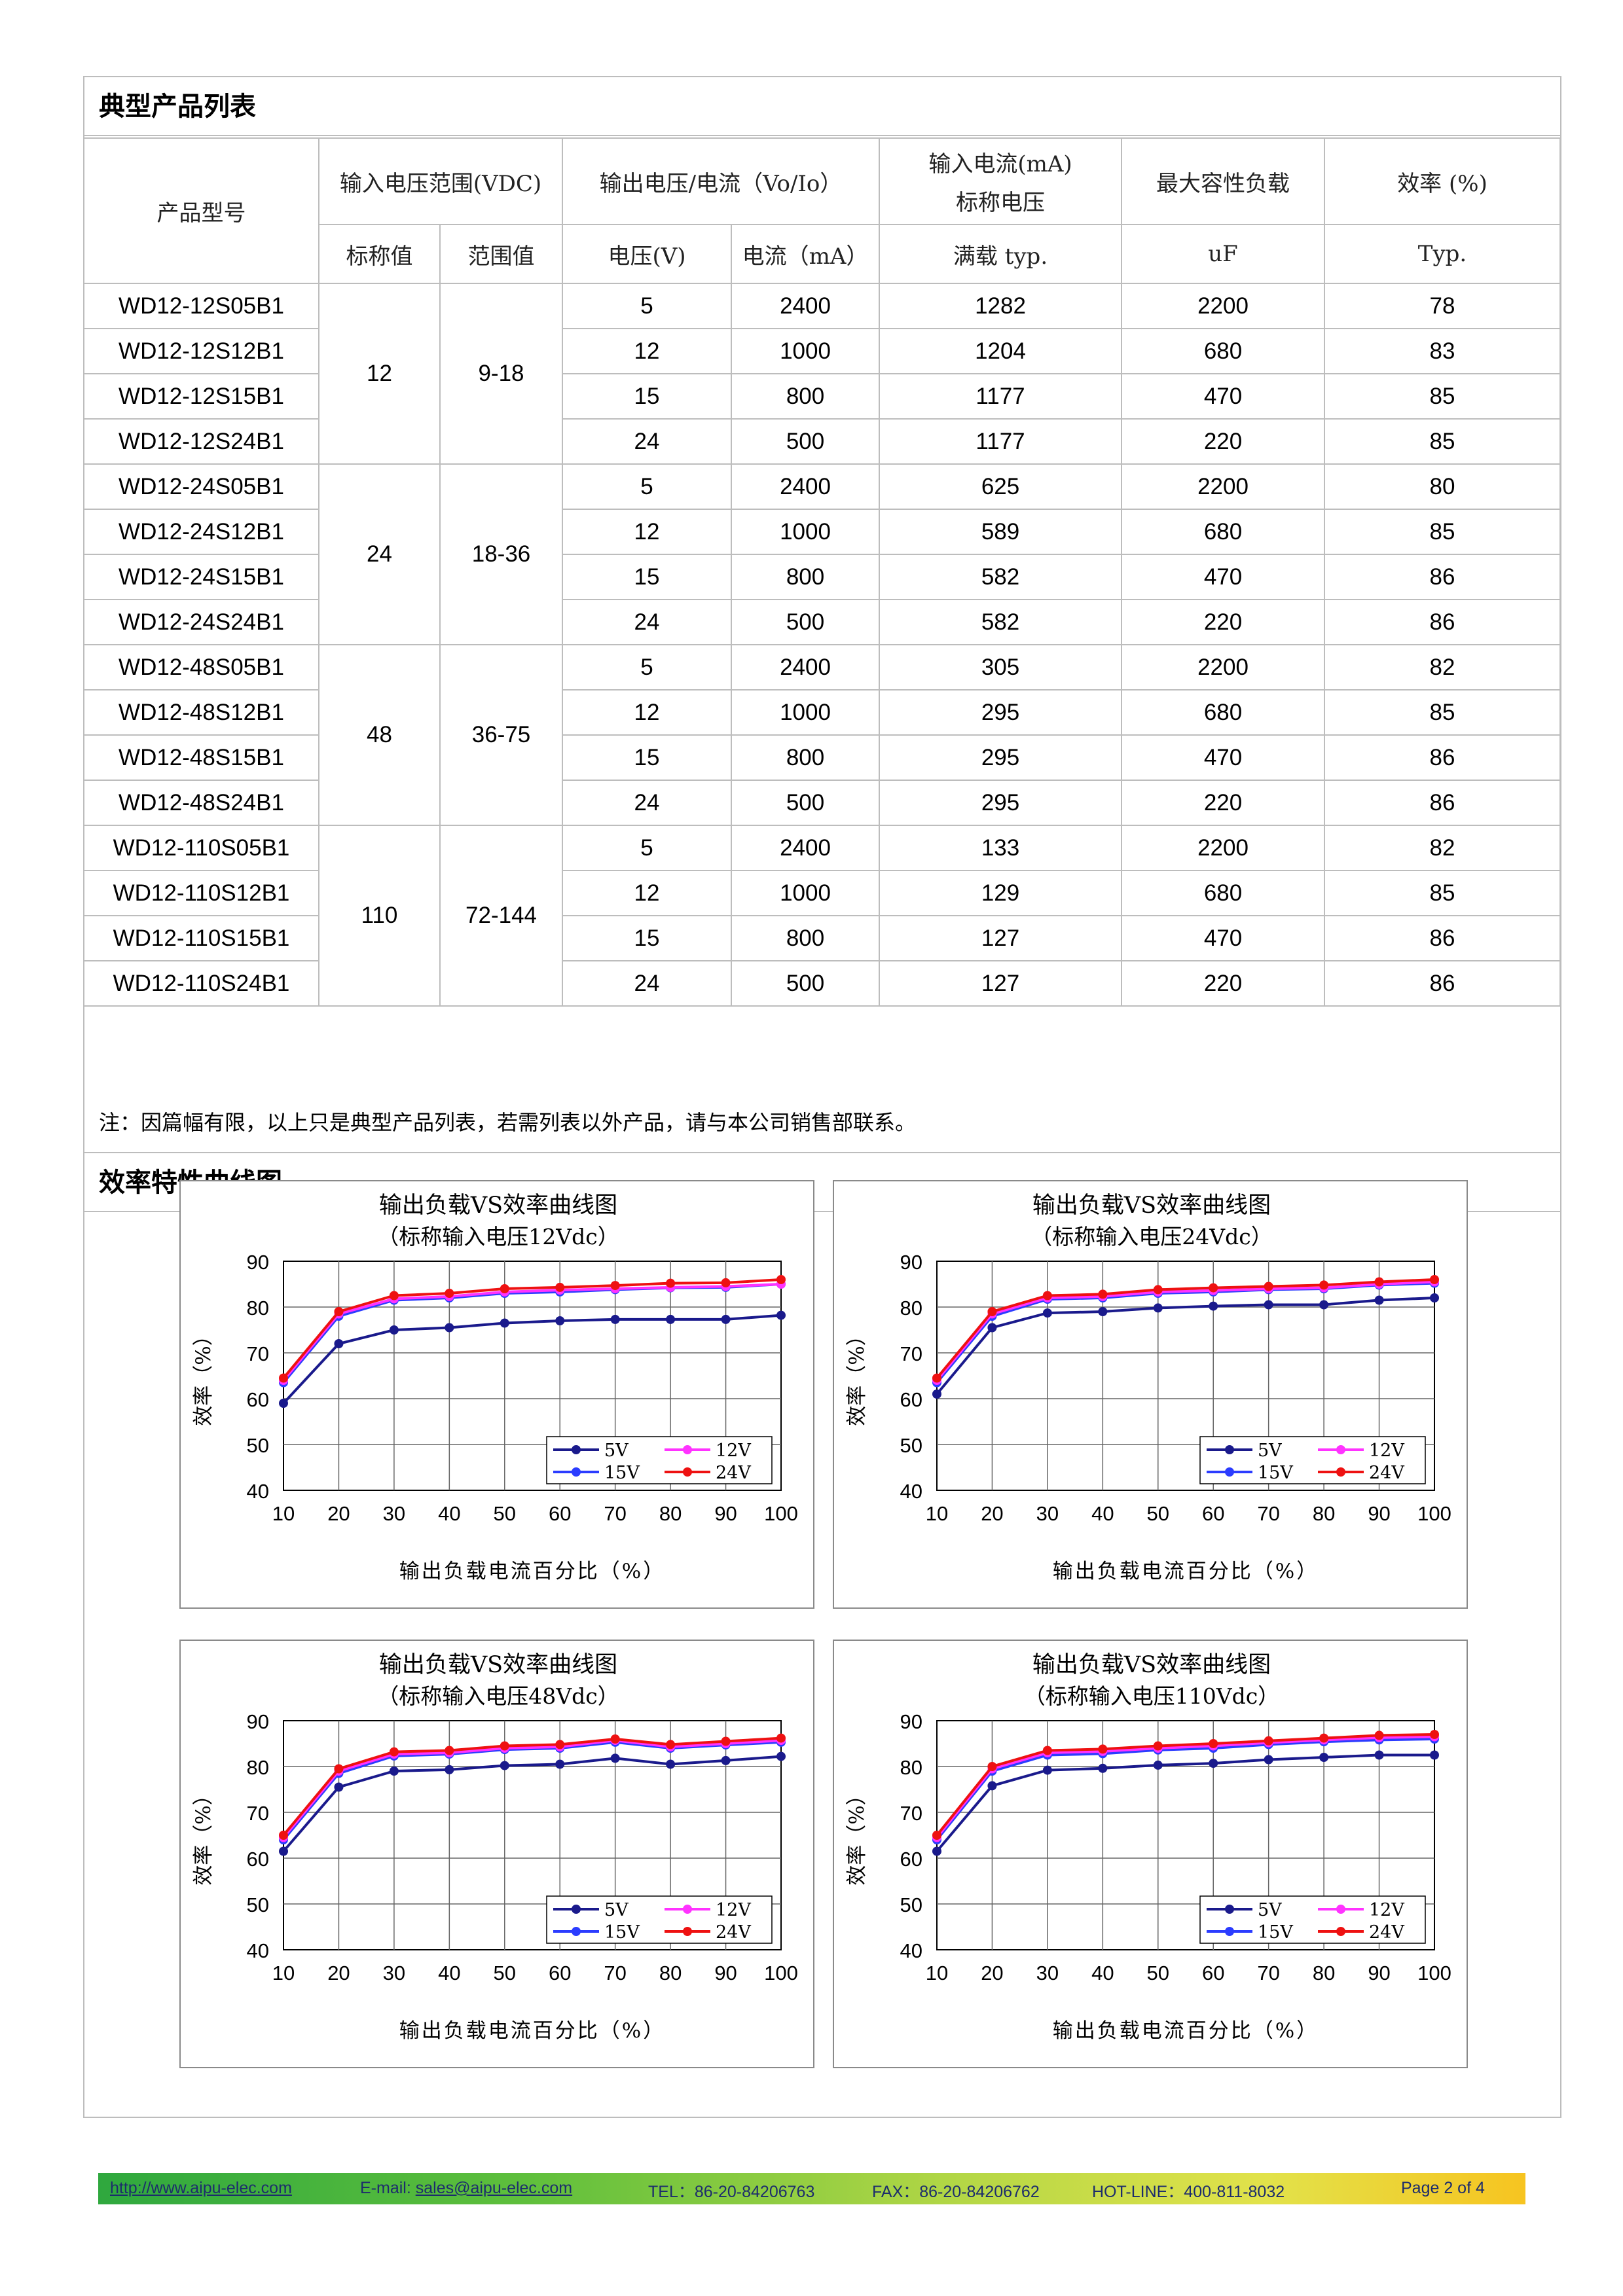 The image size is (1623, 2296). What do you see at coordinates (1223, 803) in the screenshot?
I see `max-cap-cell: 220` at bounding box center [1223, 803].